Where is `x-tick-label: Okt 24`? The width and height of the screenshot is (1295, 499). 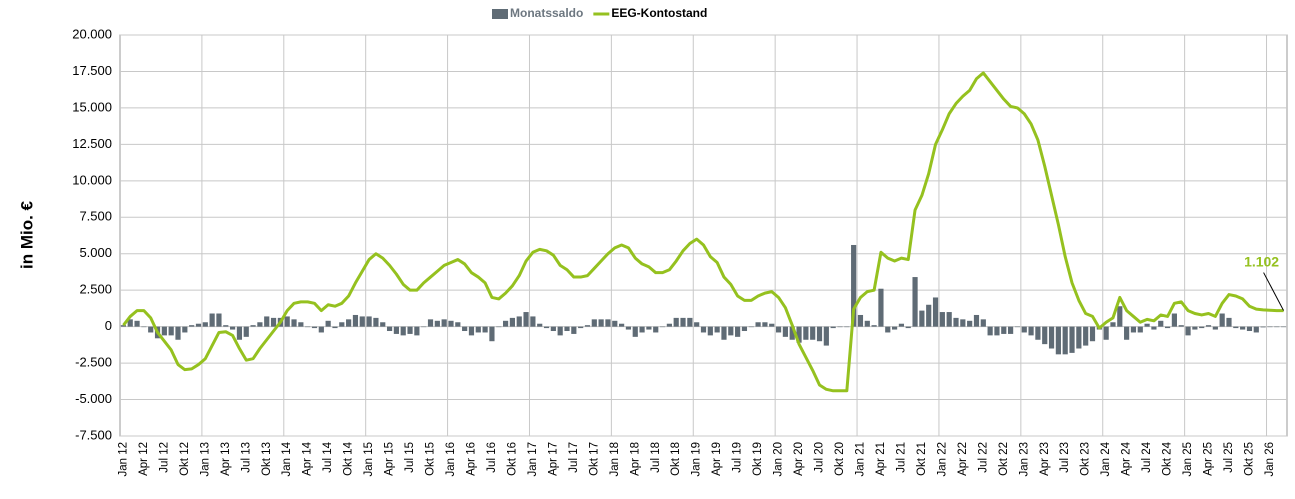
x-tick-label: Okt 24 is located at coordinates (1168, 458).